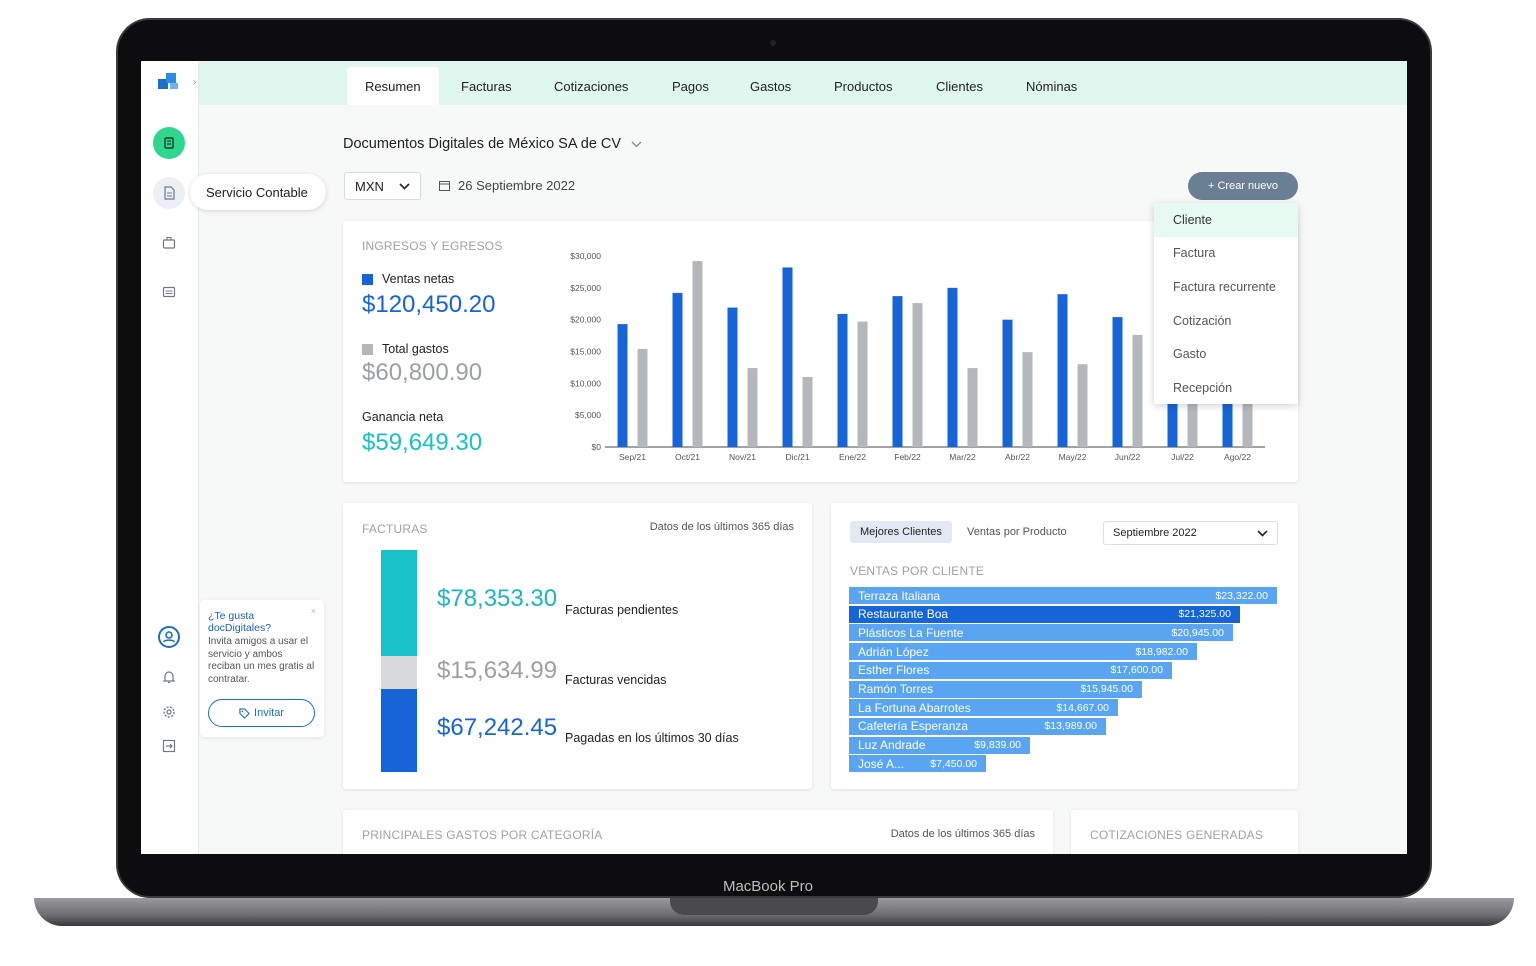 The height and width of the screenshot is (966, 1536). Describe the element at coordinates (422, 442) in the screenshot. I see `profit-value: $59,649.30` at that location.